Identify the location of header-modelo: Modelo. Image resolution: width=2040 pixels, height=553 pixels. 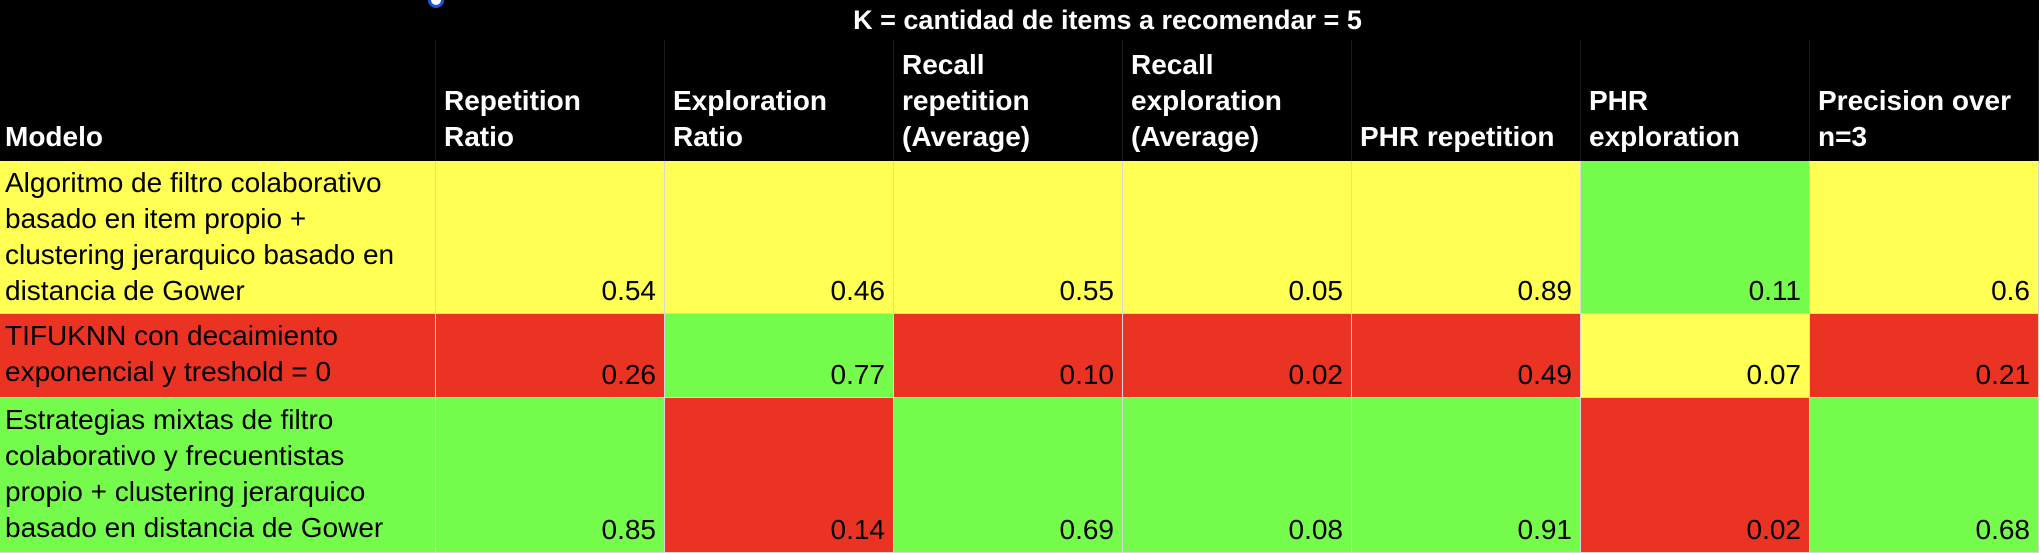
(218, 100).